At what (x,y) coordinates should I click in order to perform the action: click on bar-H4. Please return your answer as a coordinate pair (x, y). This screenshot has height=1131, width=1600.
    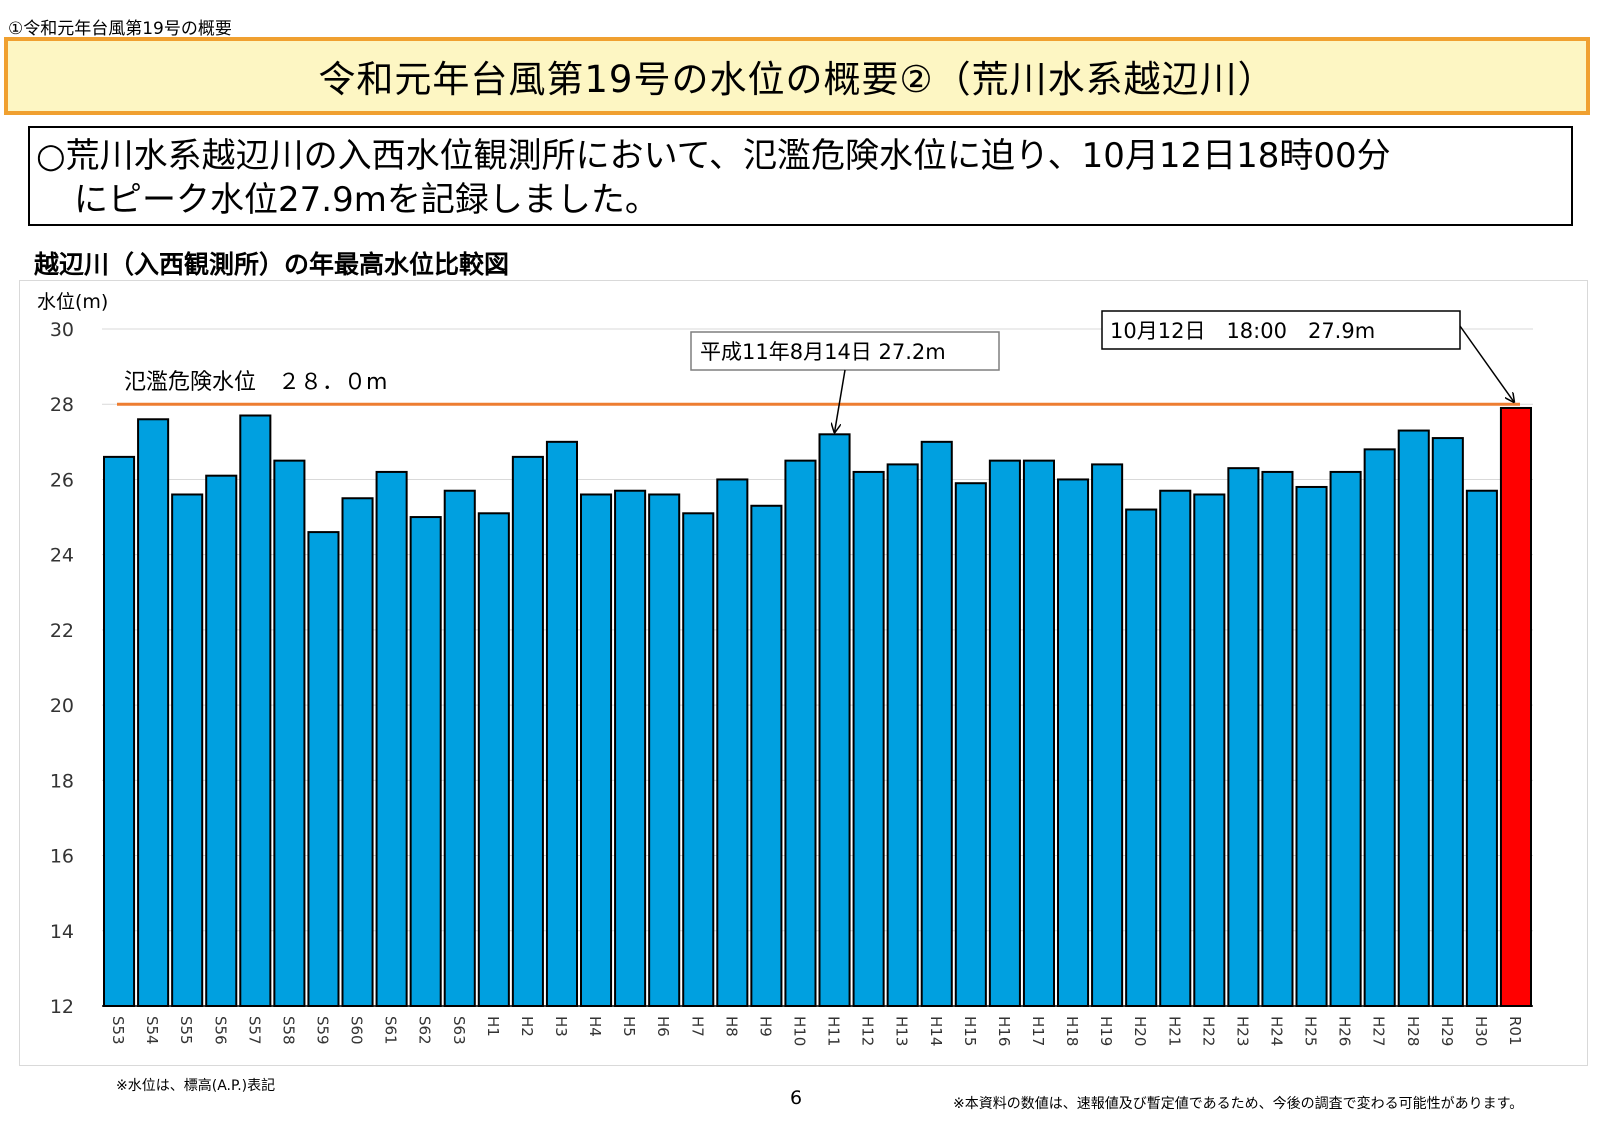
    Looking at the image, I should click on (596, 750).